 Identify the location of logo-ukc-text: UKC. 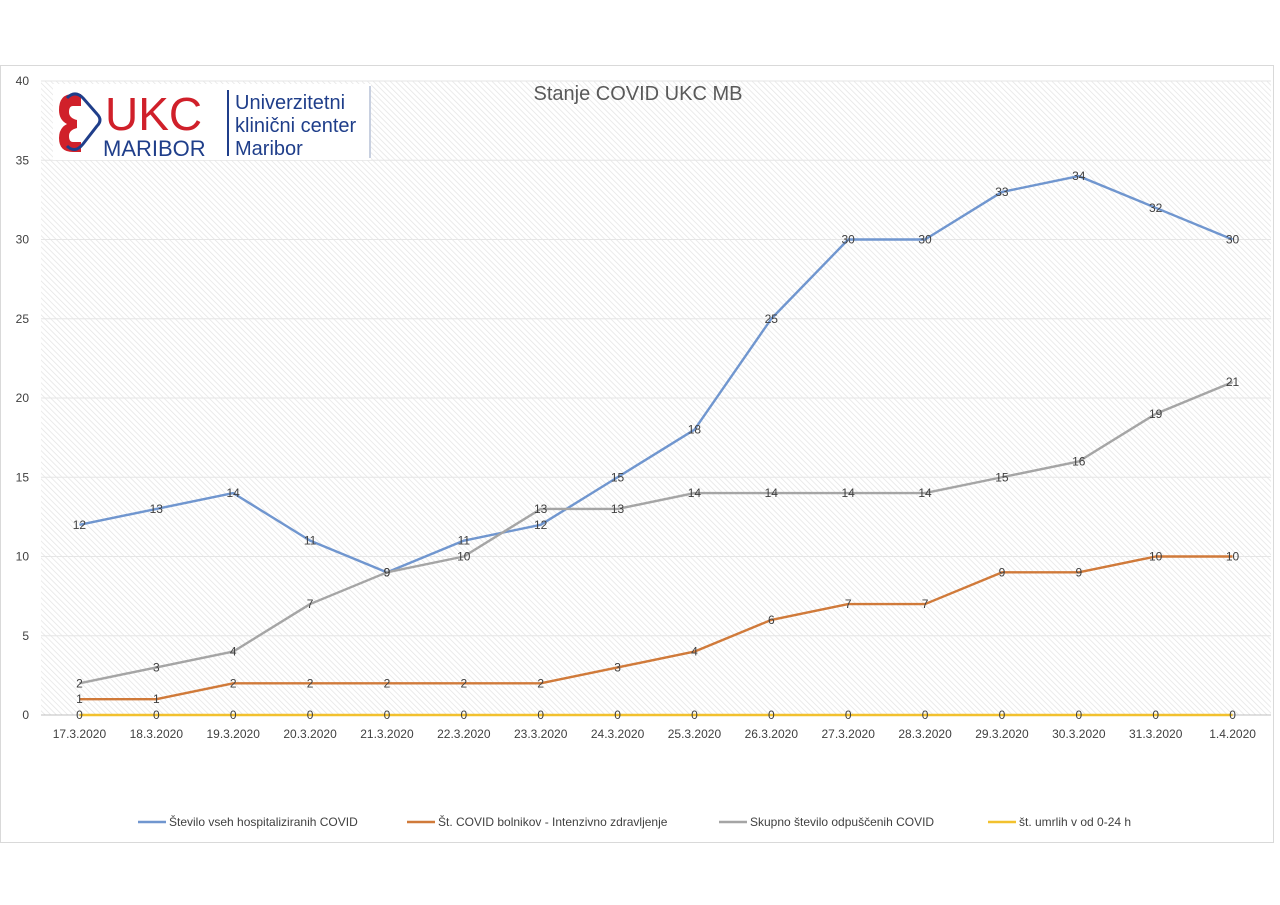
(153, 114).